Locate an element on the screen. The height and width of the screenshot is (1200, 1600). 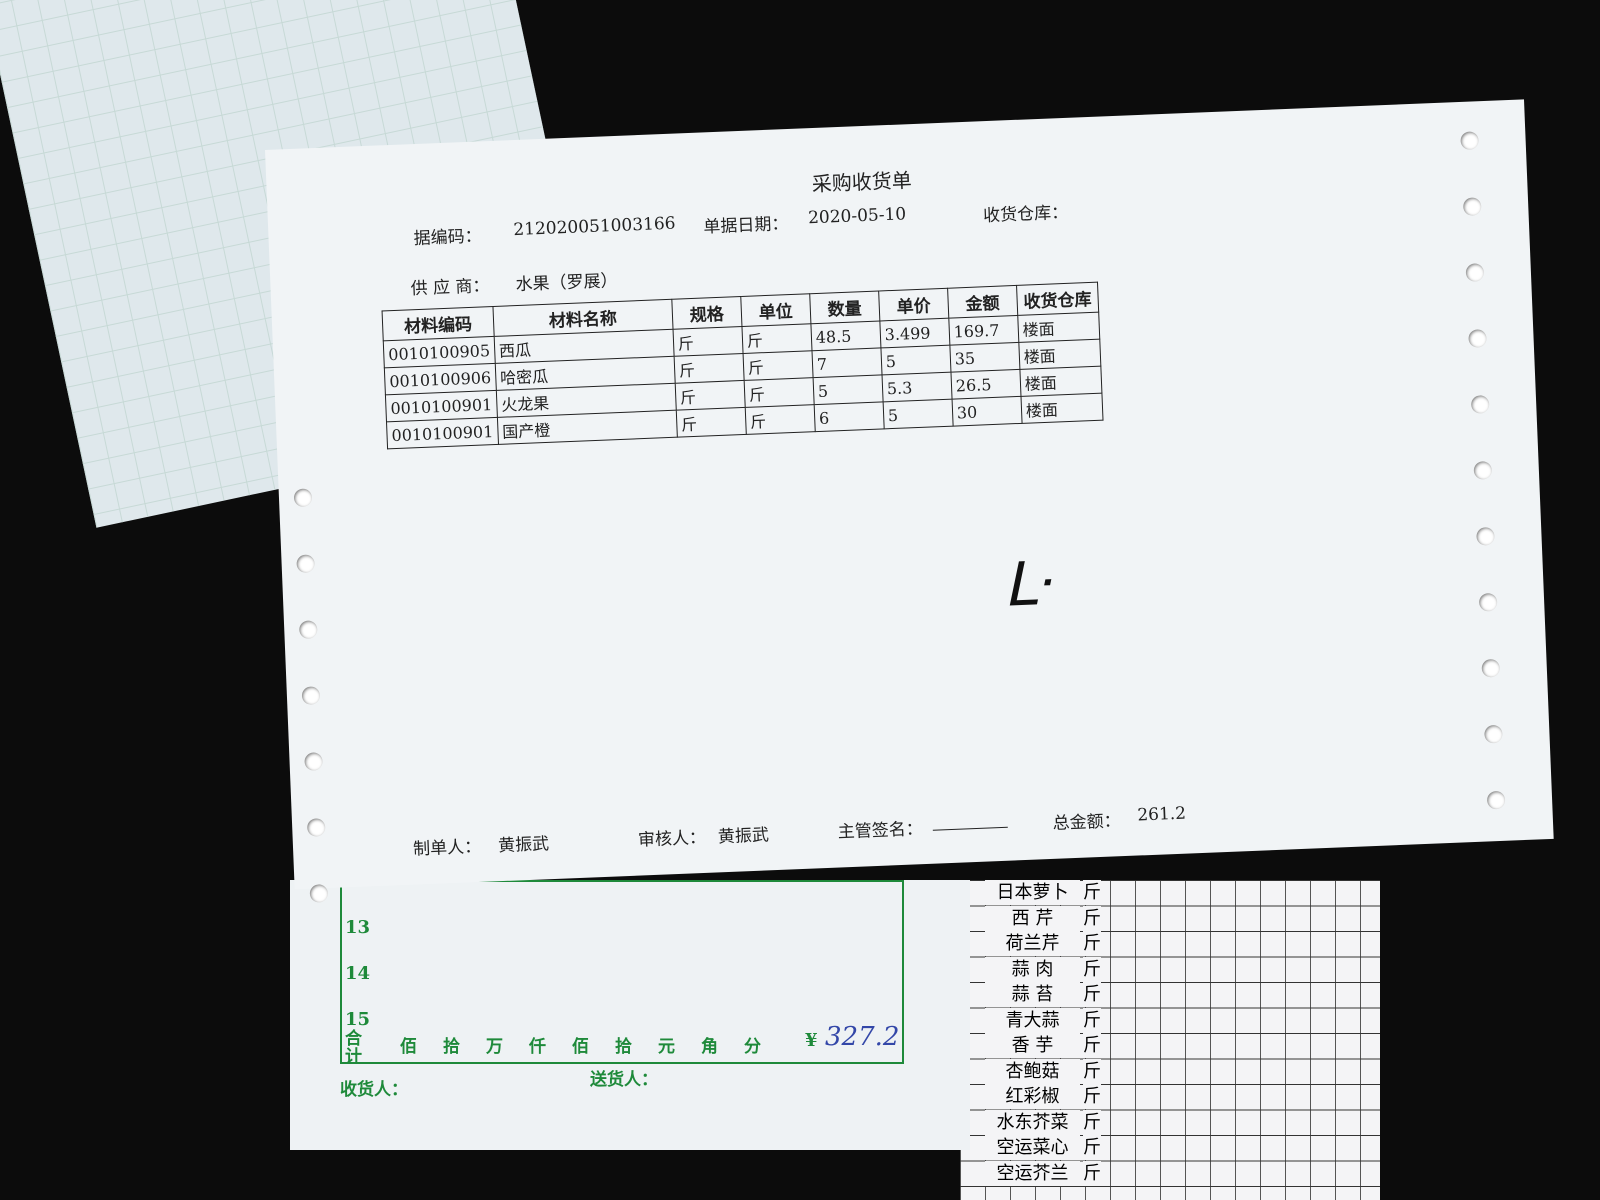
total: 261.2 is located at coordinates (1162, 814).